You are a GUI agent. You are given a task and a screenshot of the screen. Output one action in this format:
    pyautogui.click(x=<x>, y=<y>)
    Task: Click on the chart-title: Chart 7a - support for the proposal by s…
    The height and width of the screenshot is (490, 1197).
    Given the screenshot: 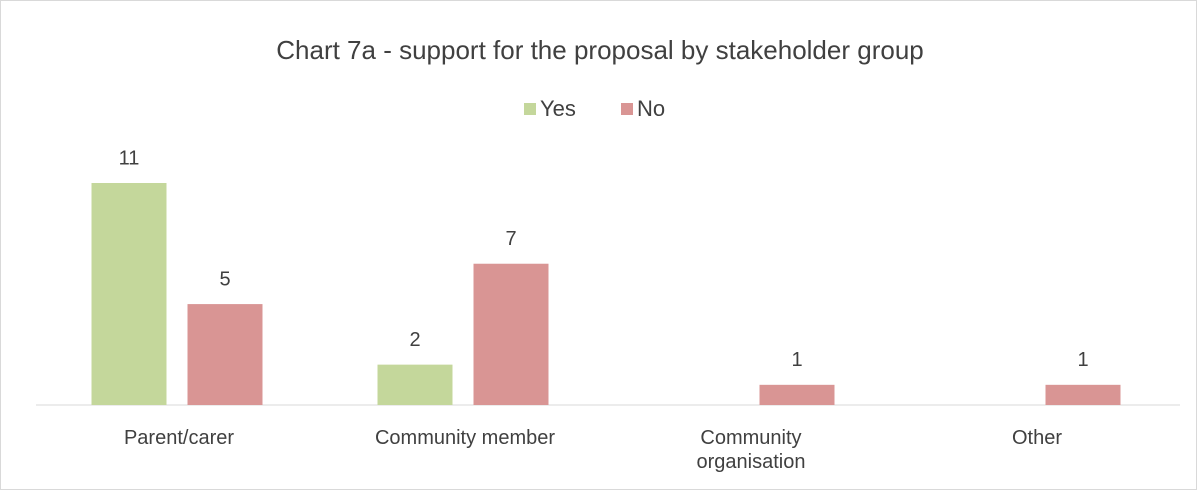 What is the action you would take?
    pyautogui.click(x=600, y=50)
    